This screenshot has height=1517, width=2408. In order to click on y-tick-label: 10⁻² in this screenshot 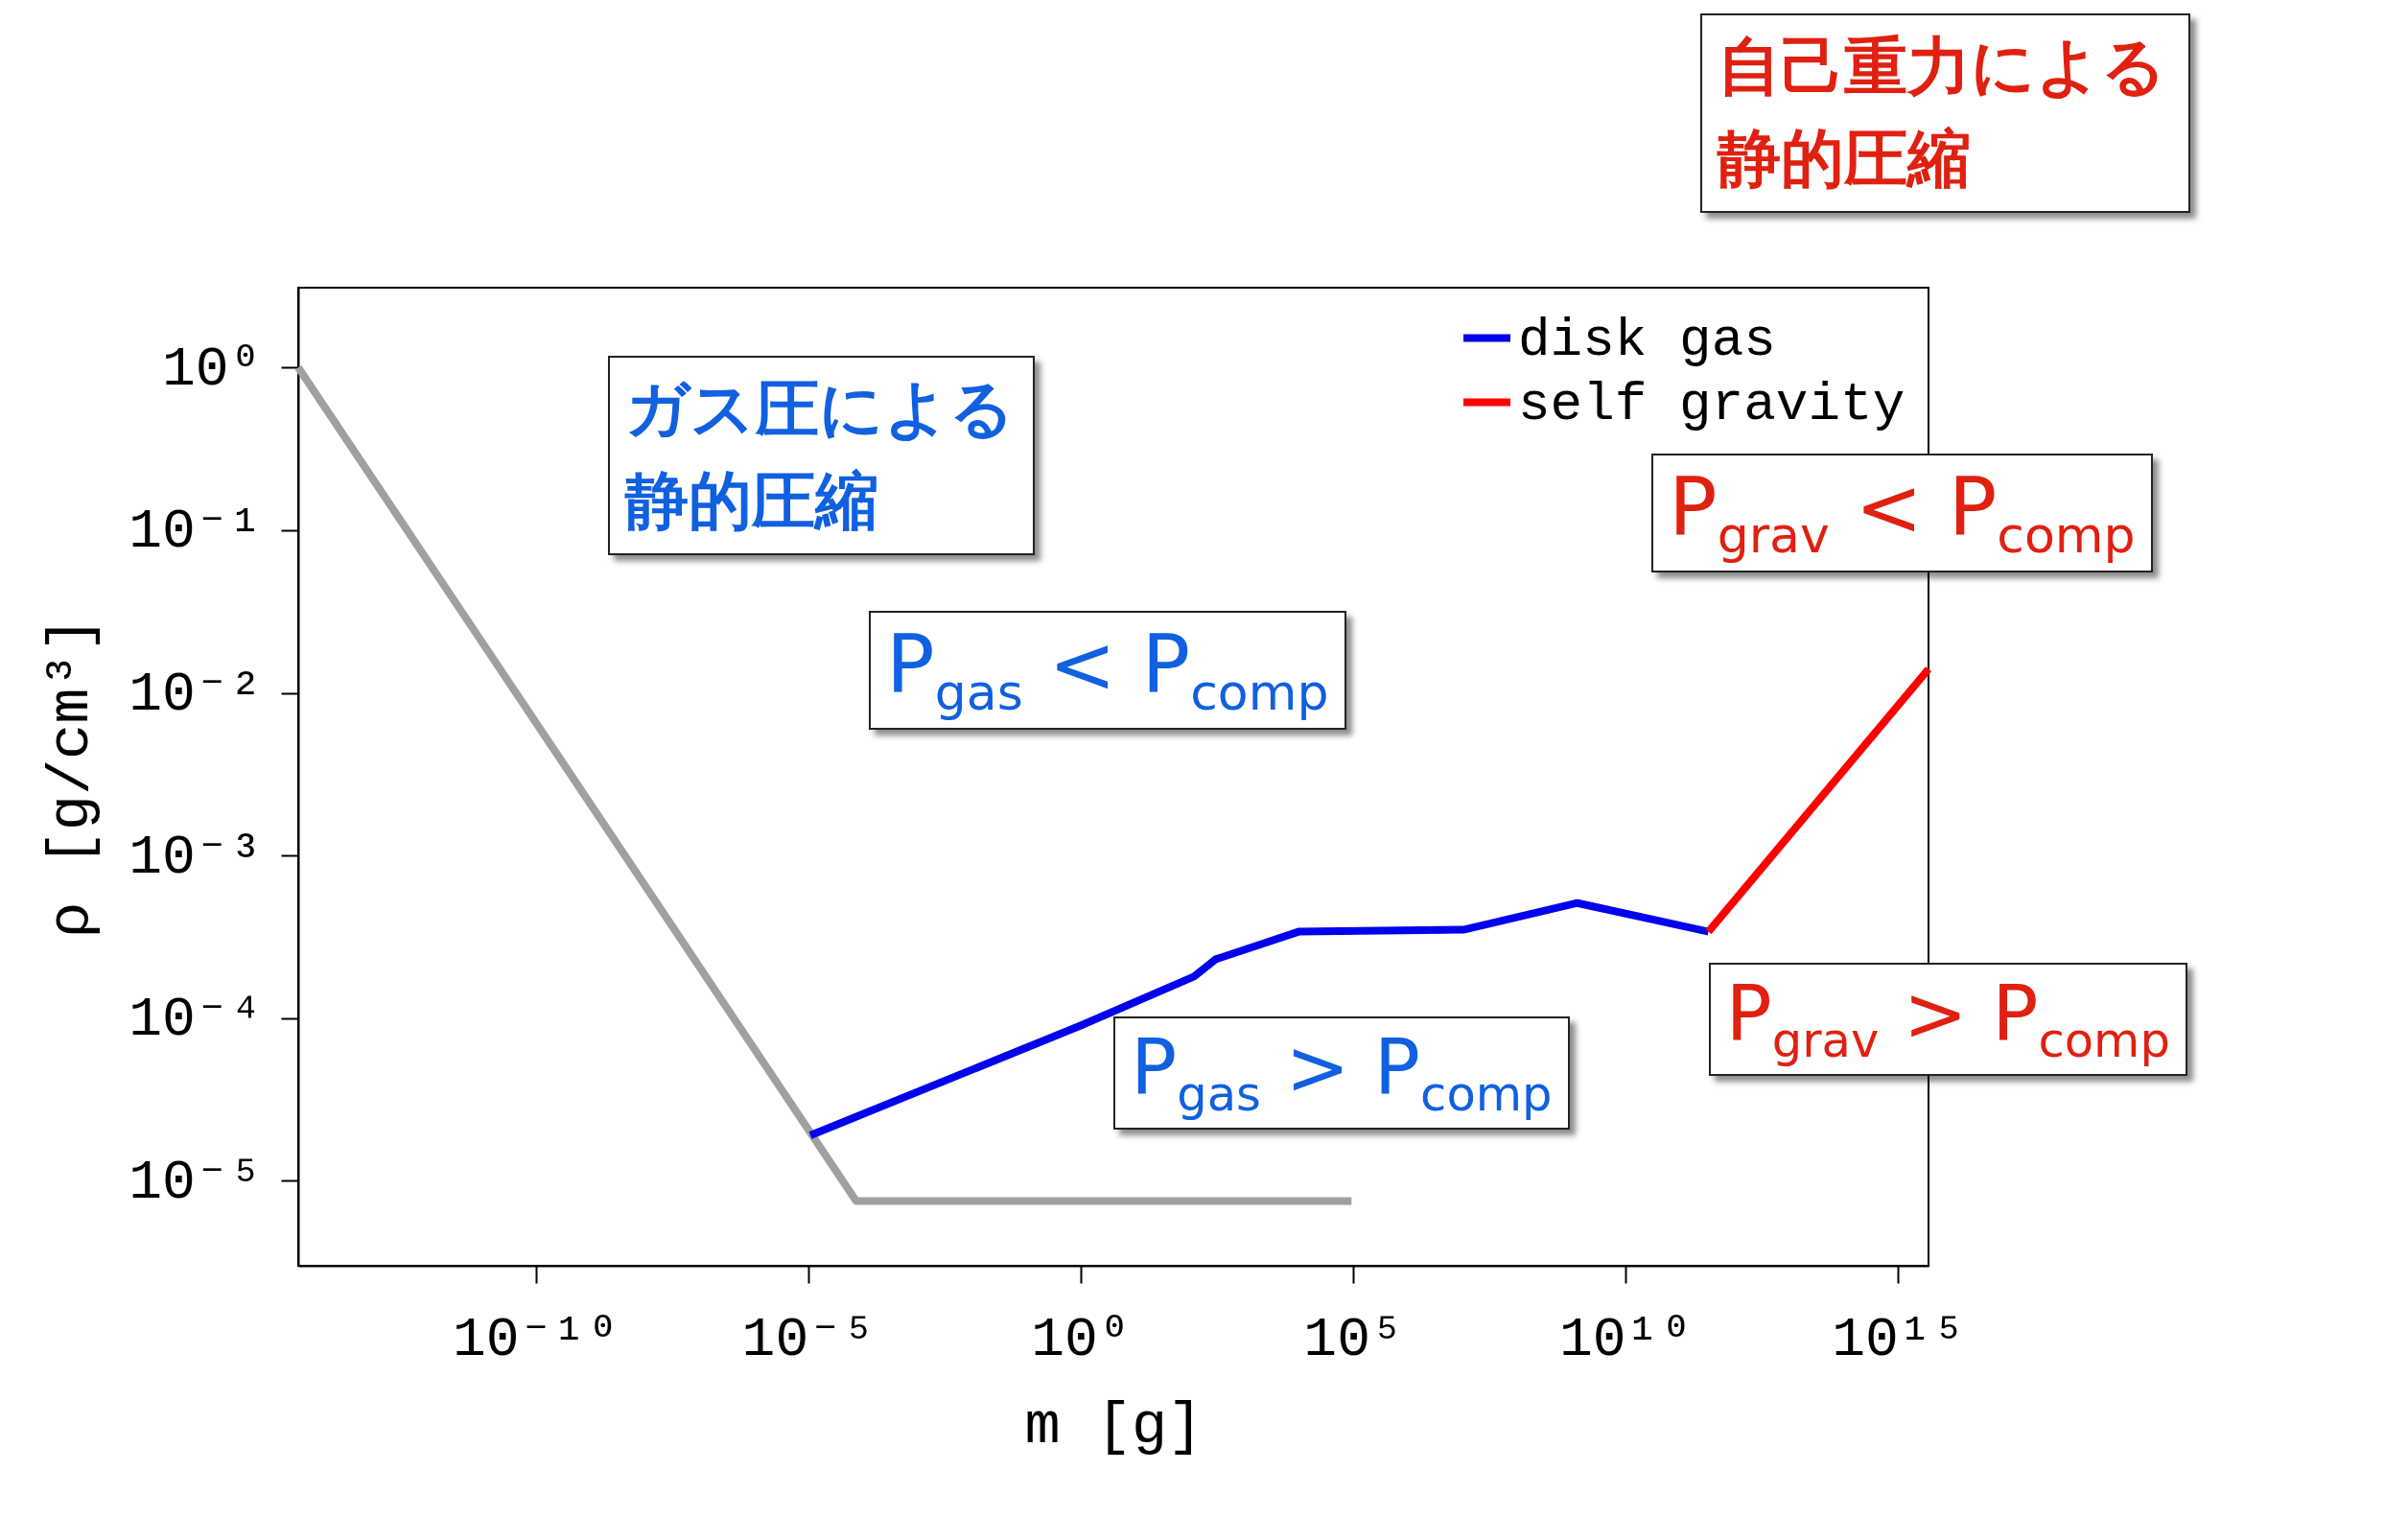, I will do `click(196, 695)`.